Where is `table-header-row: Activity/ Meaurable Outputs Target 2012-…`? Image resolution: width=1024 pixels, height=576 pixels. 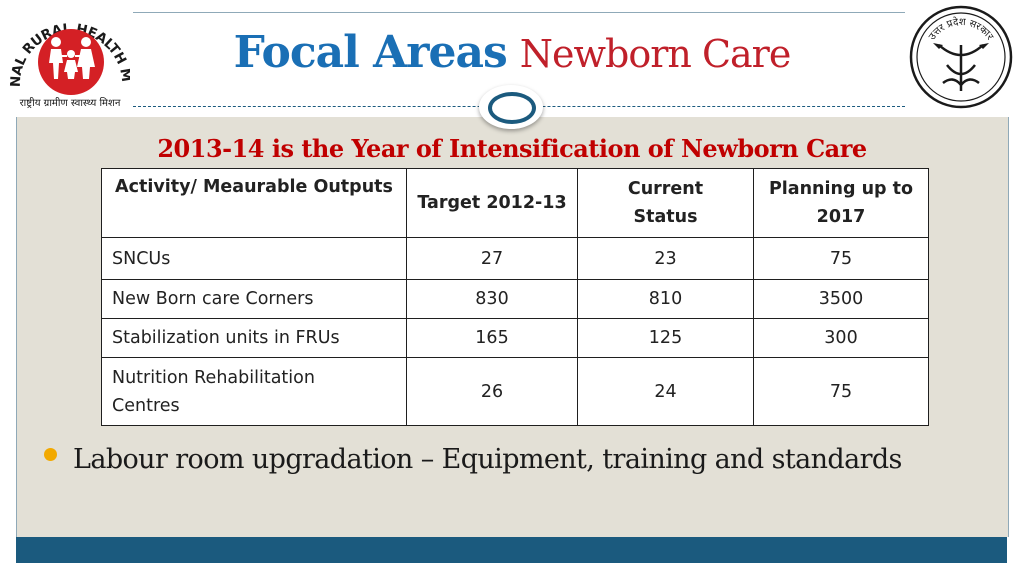
table-header-row: Activity/ Meaurable Outputs Target 2012-… is located at coordinates (515, 203).